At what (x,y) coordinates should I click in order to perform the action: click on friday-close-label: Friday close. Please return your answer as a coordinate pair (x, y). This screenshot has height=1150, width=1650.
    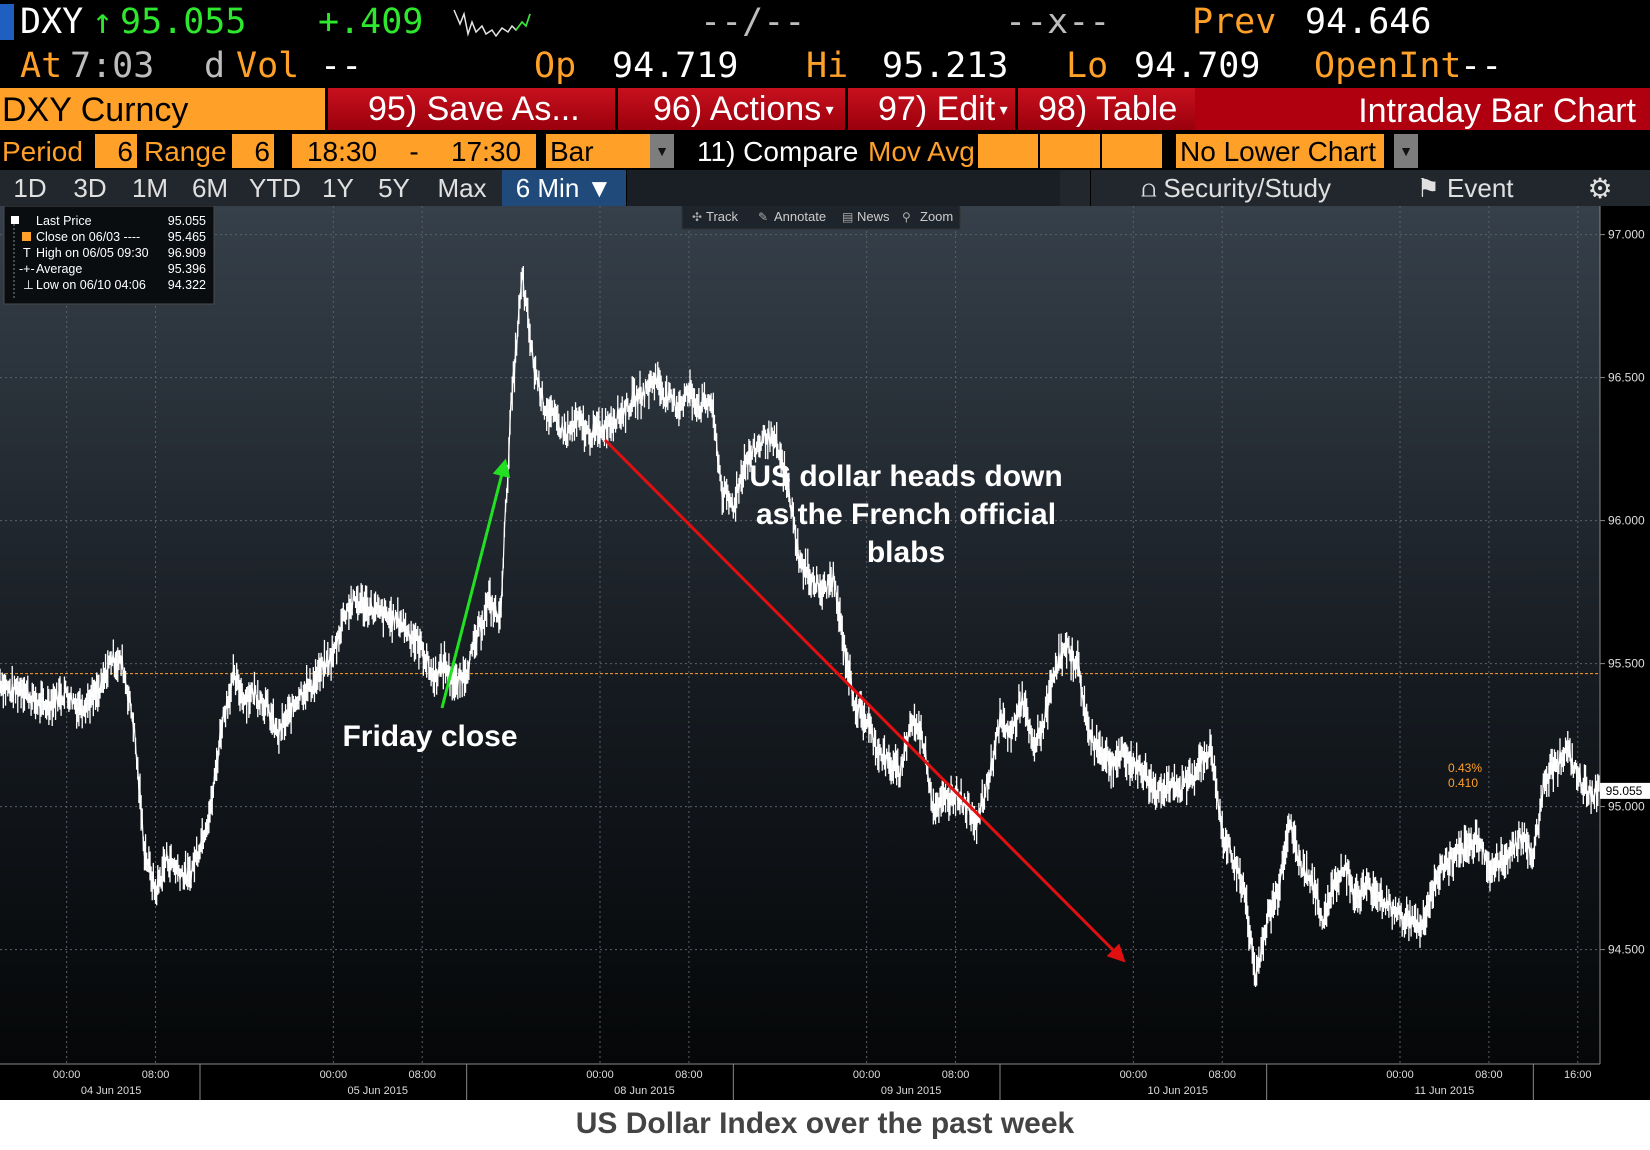
    Looking at the image, I should click on (429, 736).